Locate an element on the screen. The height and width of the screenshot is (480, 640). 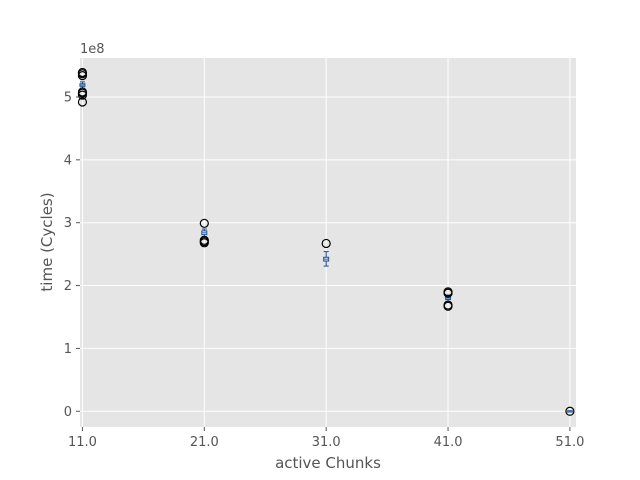
y-tick-label: 3 is located at coordinates (68, 223).